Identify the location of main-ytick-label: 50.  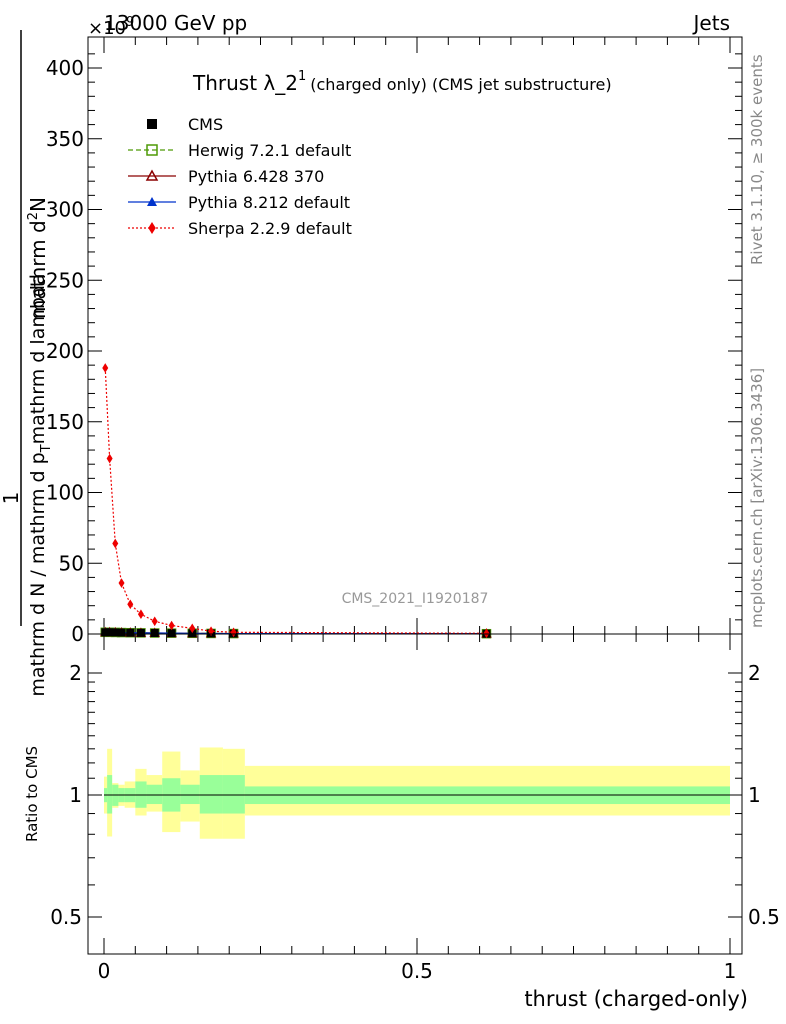
(71, 563).